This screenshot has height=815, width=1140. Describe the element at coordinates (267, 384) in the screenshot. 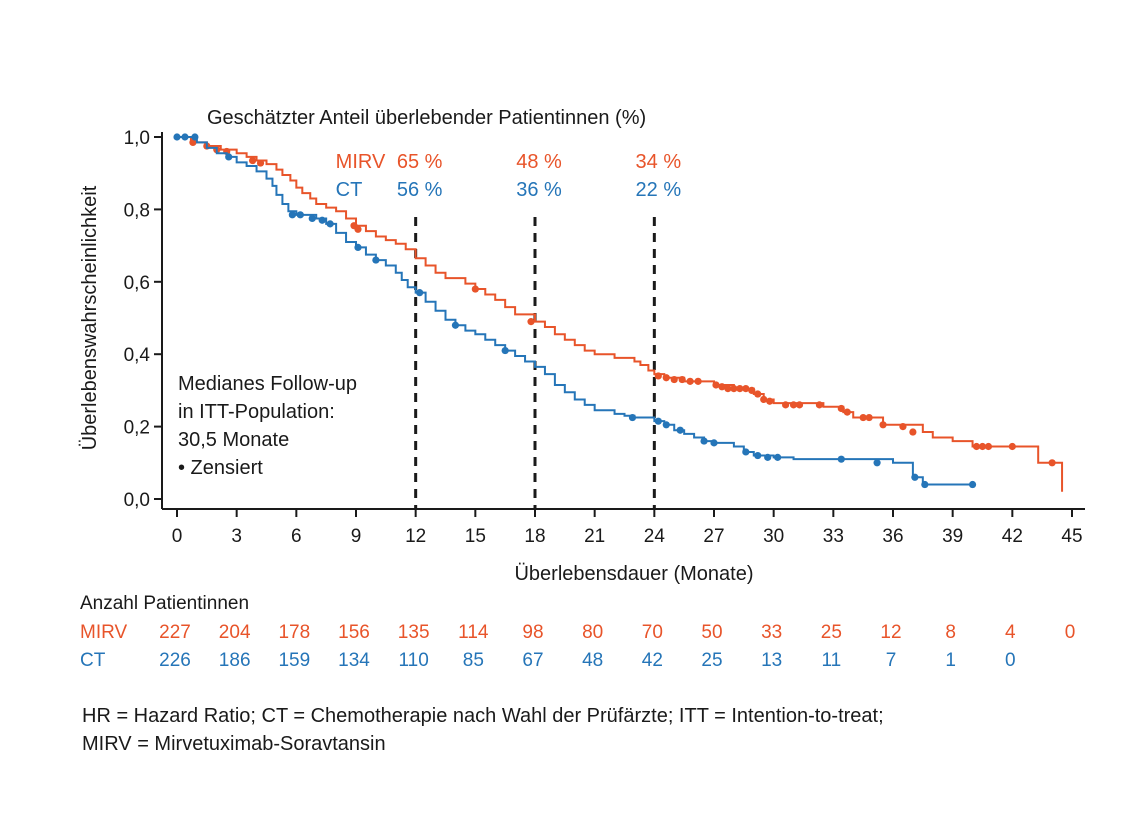

I see `annotation-line: Medianes Follow-up` at that location.